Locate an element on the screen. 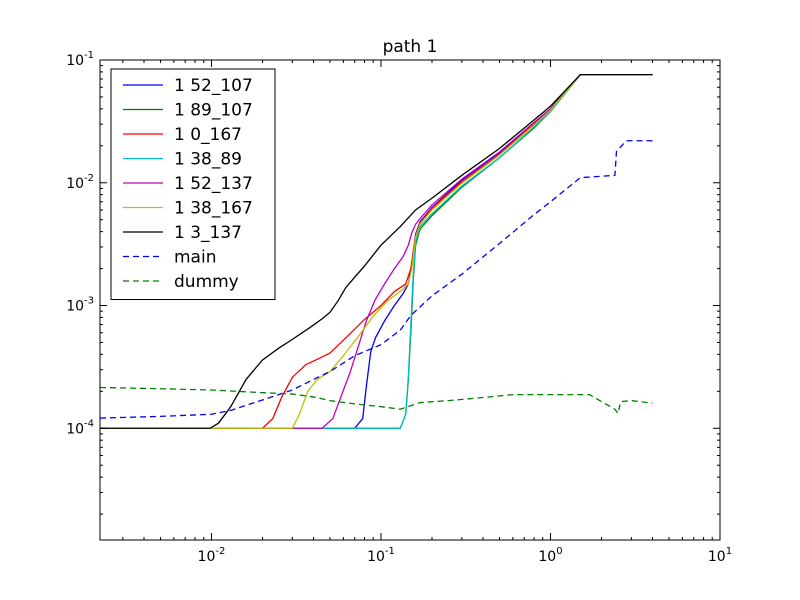  x-tick-label: 10⁰ is located at coordinates (550, 555).